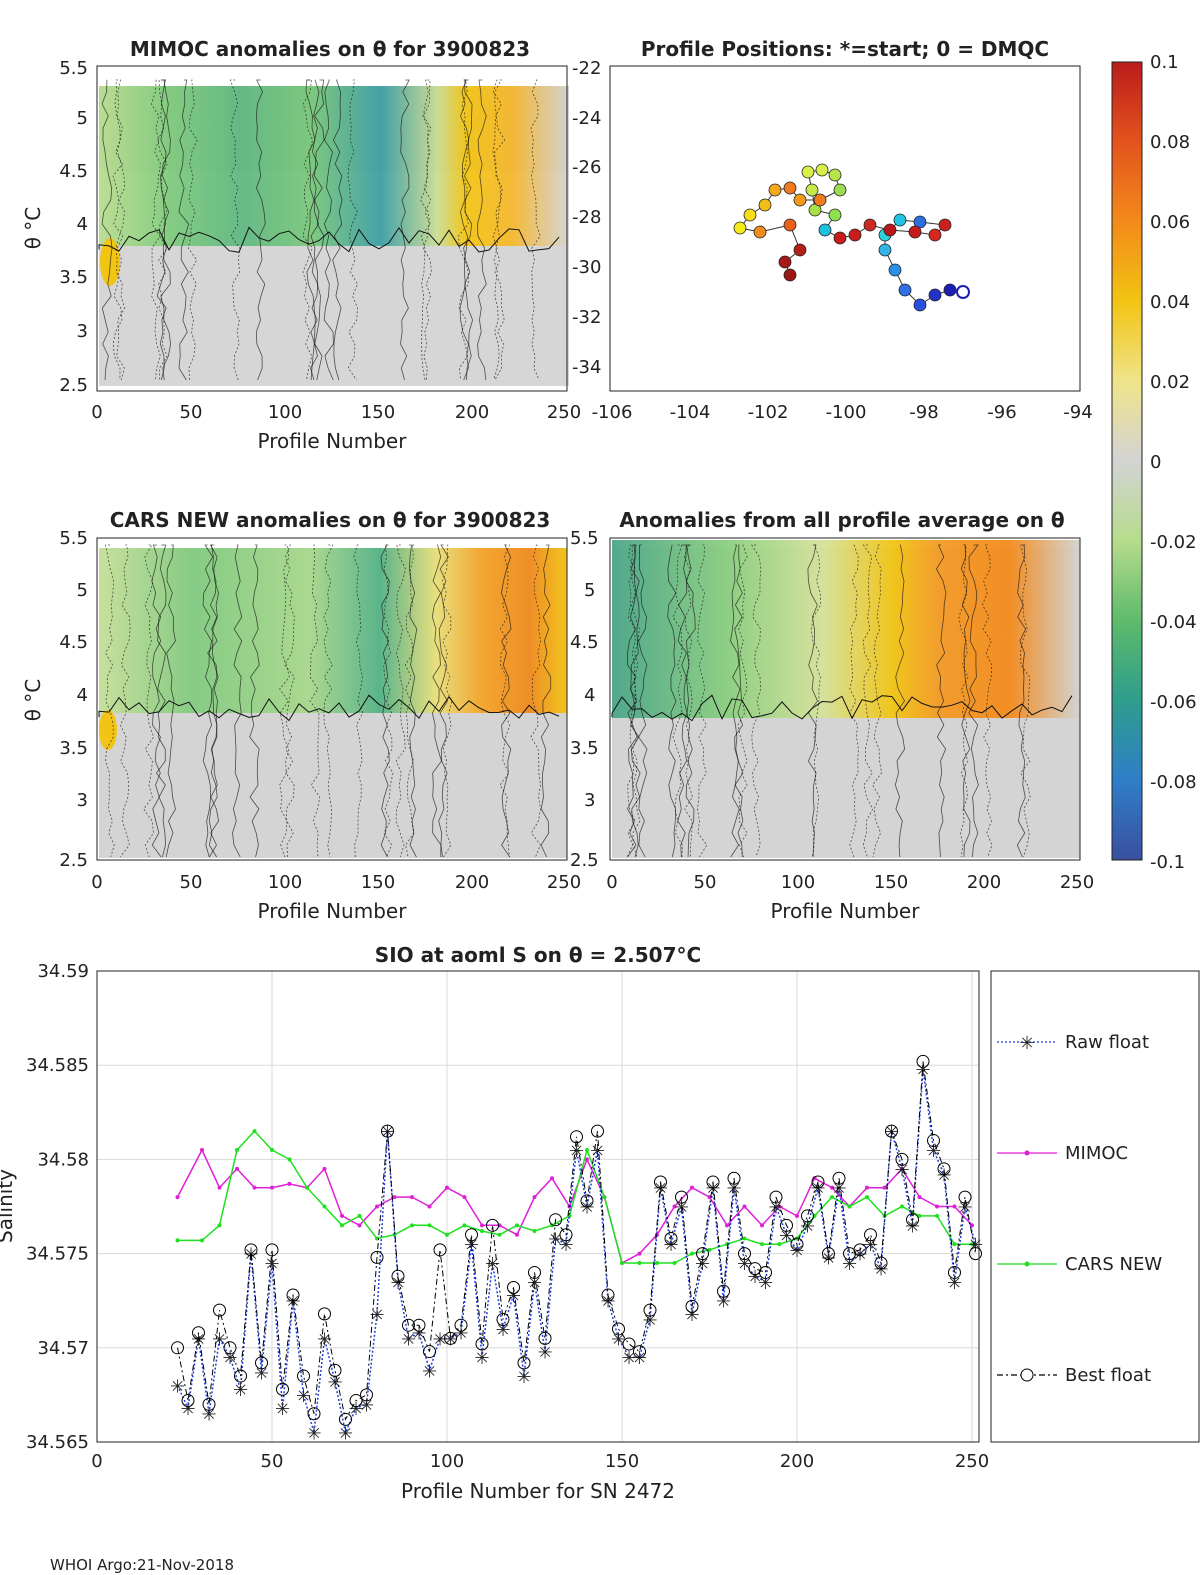 The image size is (1200, 1575). I want to click on y-tick-label: 34.575, so click(57, 1254).